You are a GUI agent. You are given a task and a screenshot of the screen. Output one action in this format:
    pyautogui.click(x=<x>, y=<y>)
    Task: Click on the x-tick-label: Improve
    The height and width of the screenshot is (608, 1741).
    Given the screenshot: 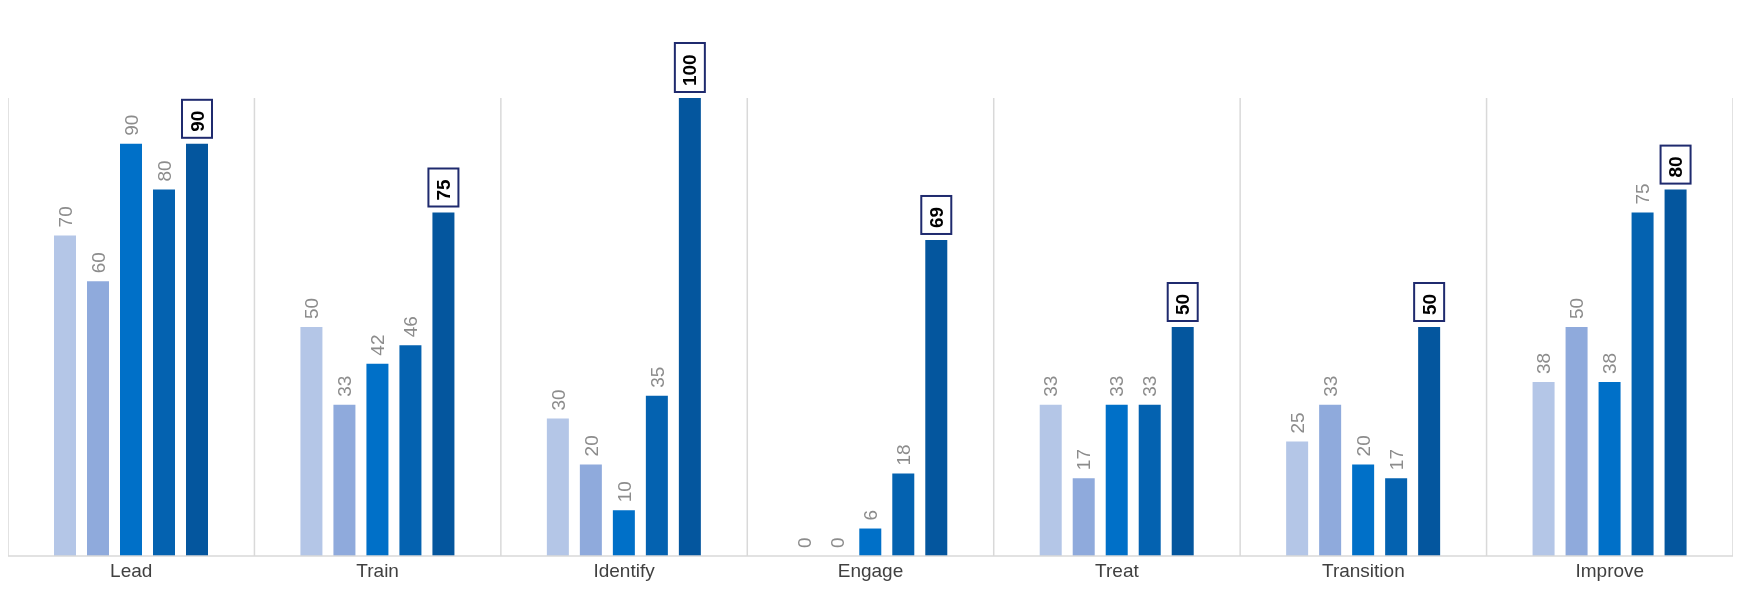 What is the action you would take?
    pyautogui.click(x=1610, y=571)
    